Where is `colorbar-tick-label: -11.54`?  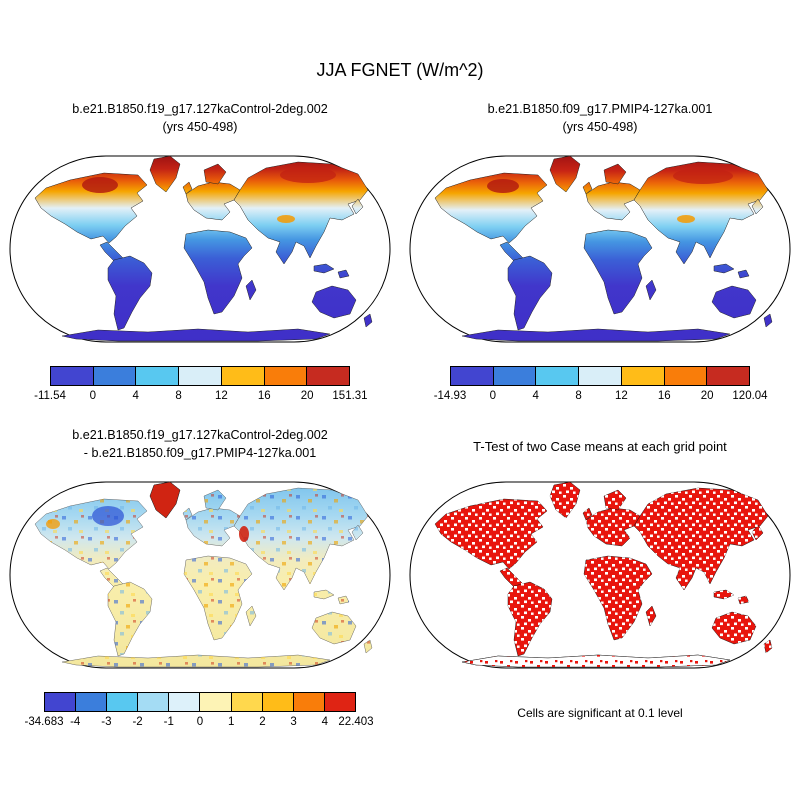 colorbar-tick-label: -11.54 is located at coordinates (50, 396).